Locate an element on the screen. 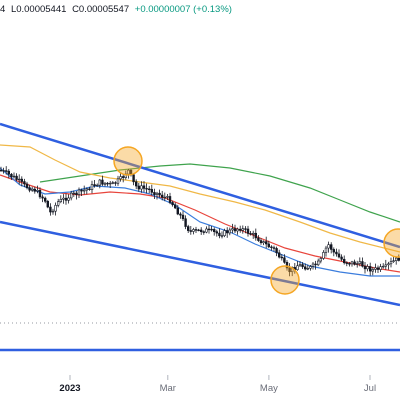 The height and width of the screenshot is (405, 400). x-tick-label: 2023 is located at coordinates (69, 388).